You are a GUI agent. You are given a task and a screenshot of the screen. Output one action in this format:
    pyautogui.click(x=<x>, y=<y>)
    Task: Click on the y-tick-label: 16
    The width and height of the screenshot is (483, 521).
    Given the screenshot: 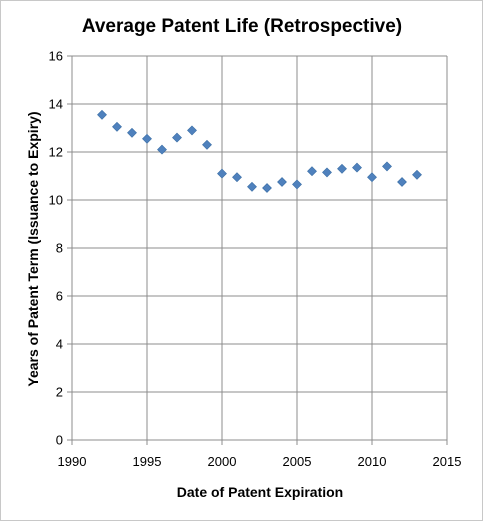 What is the action you would take?
    pyautogui.click(x=56, y=56)
    